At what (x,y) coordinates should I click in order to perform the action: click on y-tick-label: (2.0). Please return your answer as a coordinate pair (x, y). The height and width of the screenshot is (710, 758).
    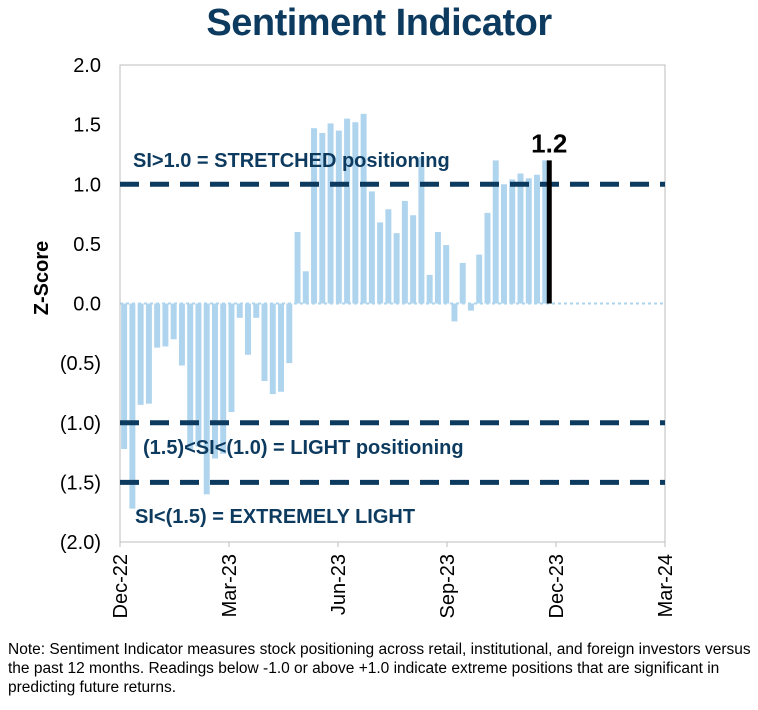
    Looking at the image, I should click on (80, 543).